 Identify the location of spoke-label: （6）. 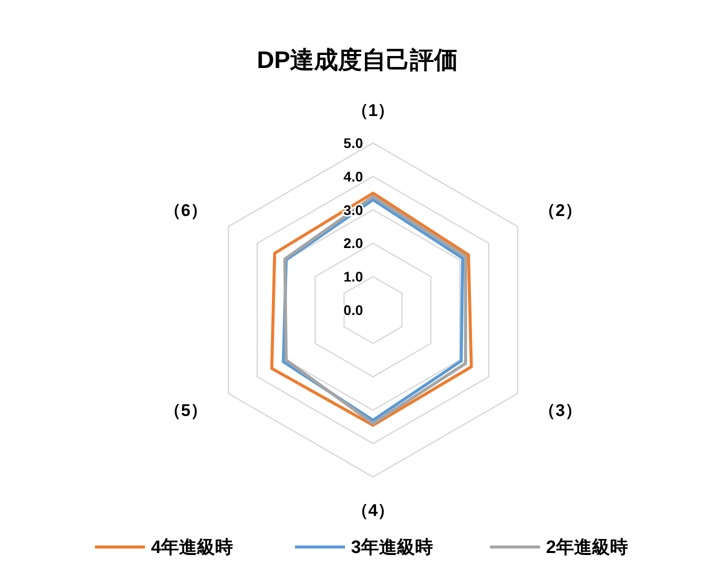
(186, 210).